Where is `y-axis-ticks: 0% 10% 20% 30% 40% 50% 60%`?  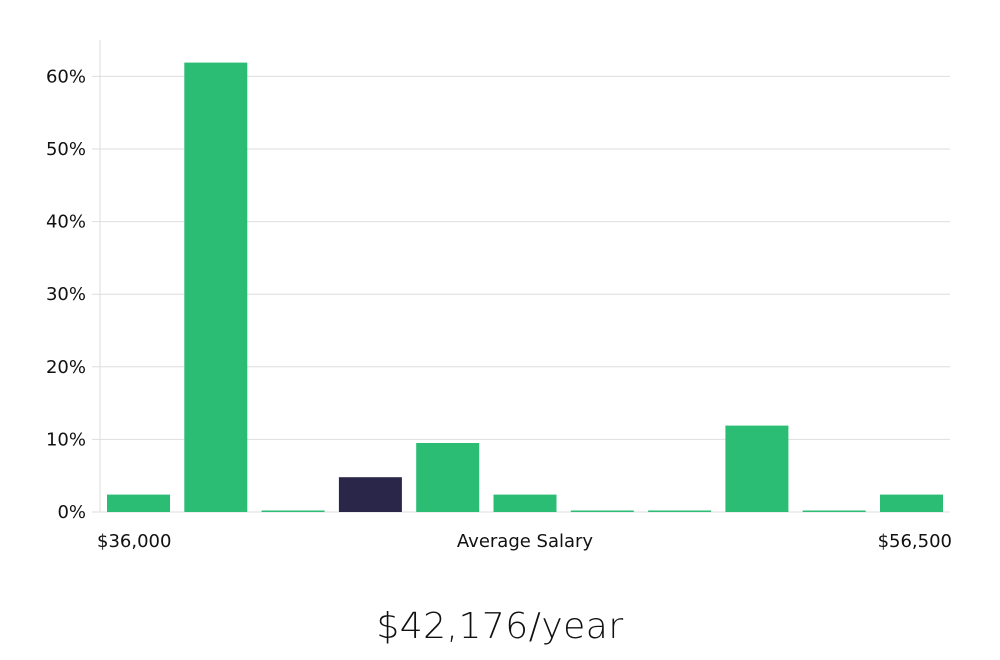
y-axis-ticks: 0% 10% 20% 30% 40% 50% 60% is located at coordinates (66, 294).